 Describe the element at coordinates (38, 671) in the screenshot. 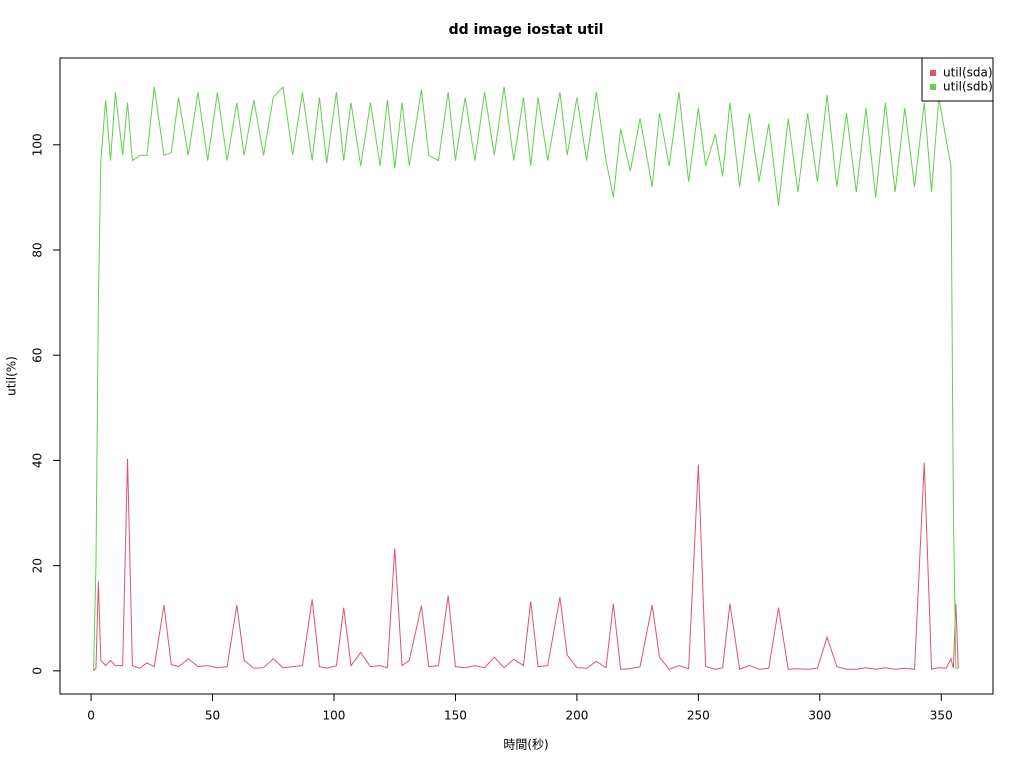

I see `y-tick-label: 0` at that location.